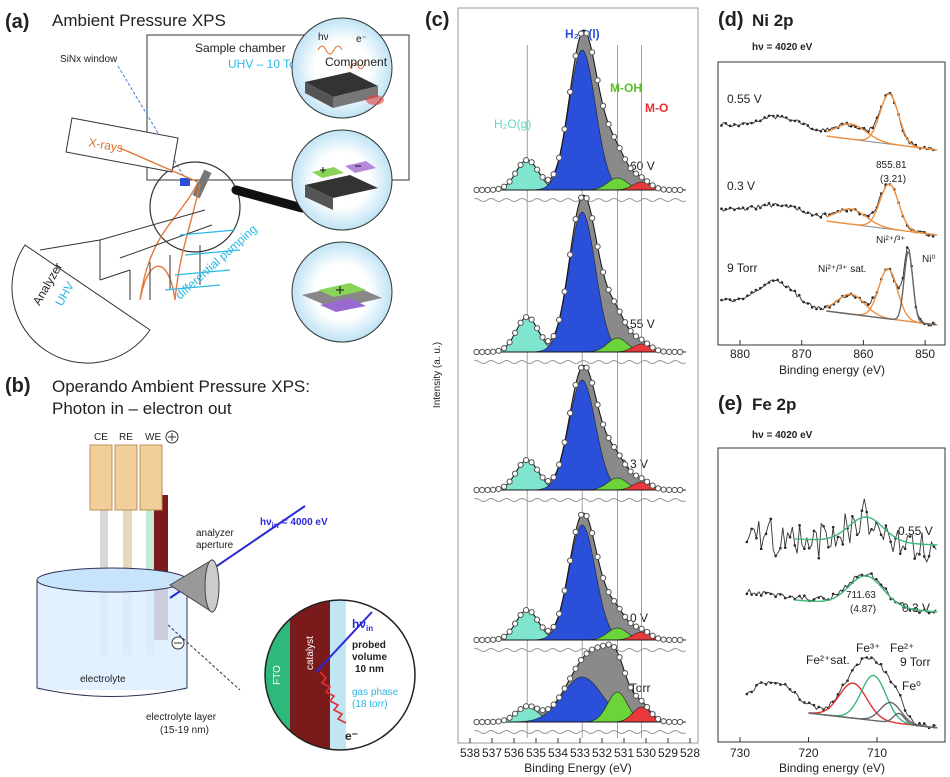 The width and height of the screenshot is (950, 777). Describe the element at coordinates (915, 531) in the screenshot. I see `trace-label: 0.55 V` at that location.